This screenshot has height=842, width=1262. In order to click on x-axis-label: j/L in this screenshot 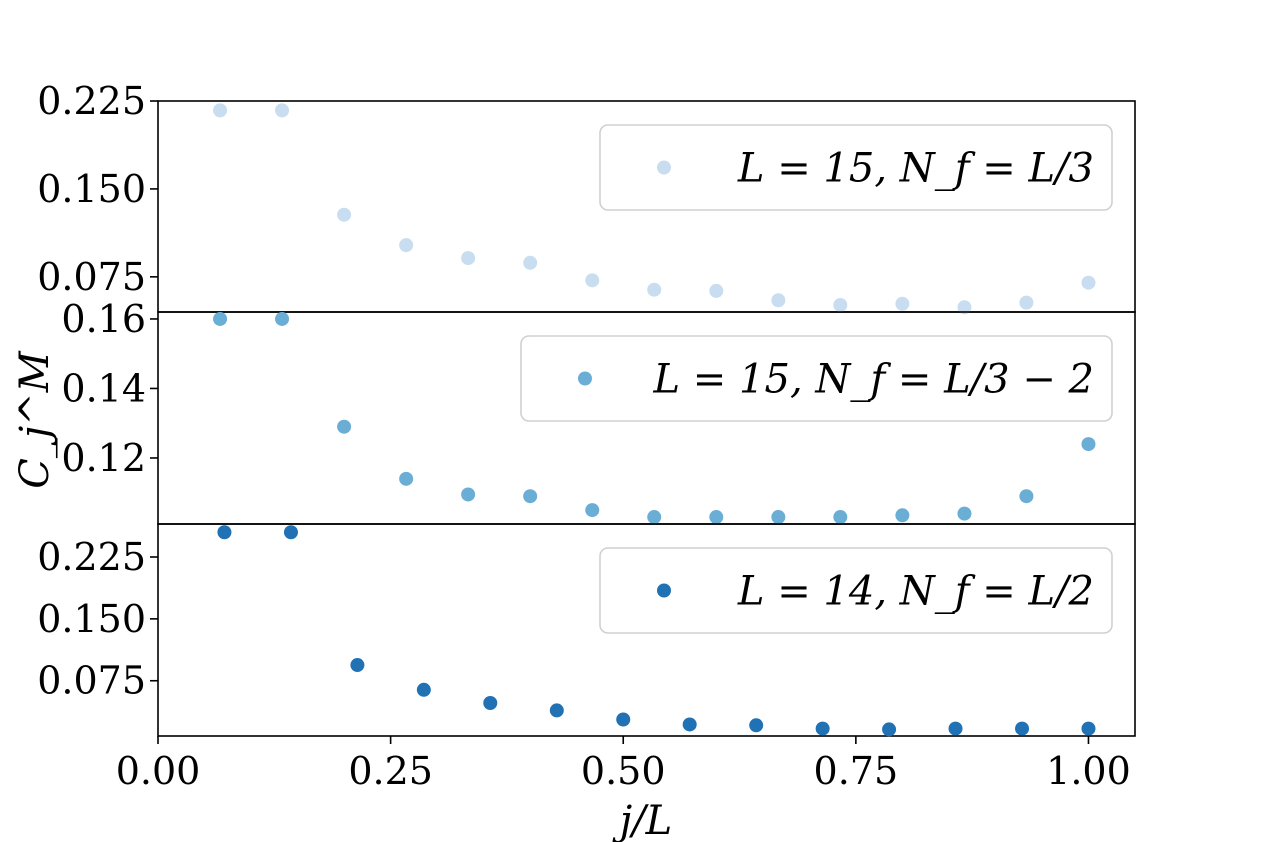, I will do `click(642, 820)`.